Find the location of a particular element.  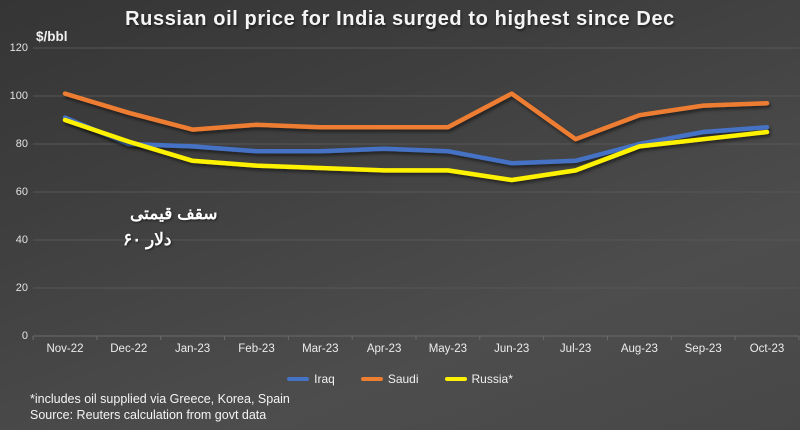

series-line-Russia is located at coordinates (416, 150).